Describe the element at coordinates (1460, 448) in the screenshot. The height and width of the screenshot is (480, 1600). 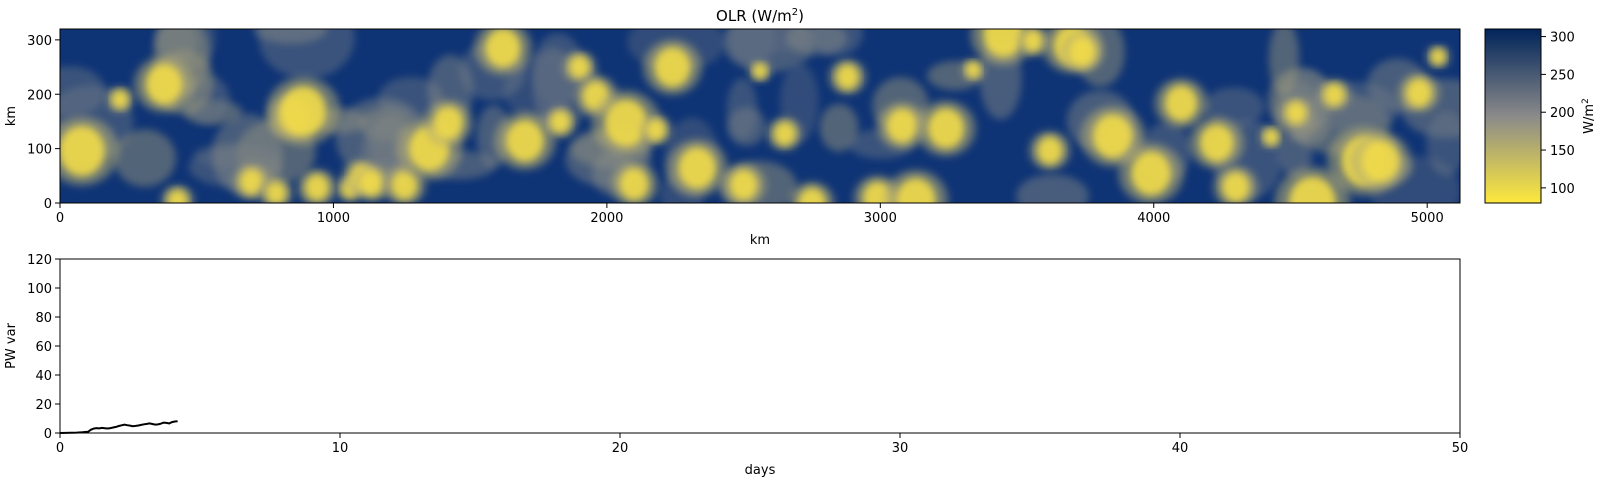
I see `pwvar-x-tick-label: 50` at that location.